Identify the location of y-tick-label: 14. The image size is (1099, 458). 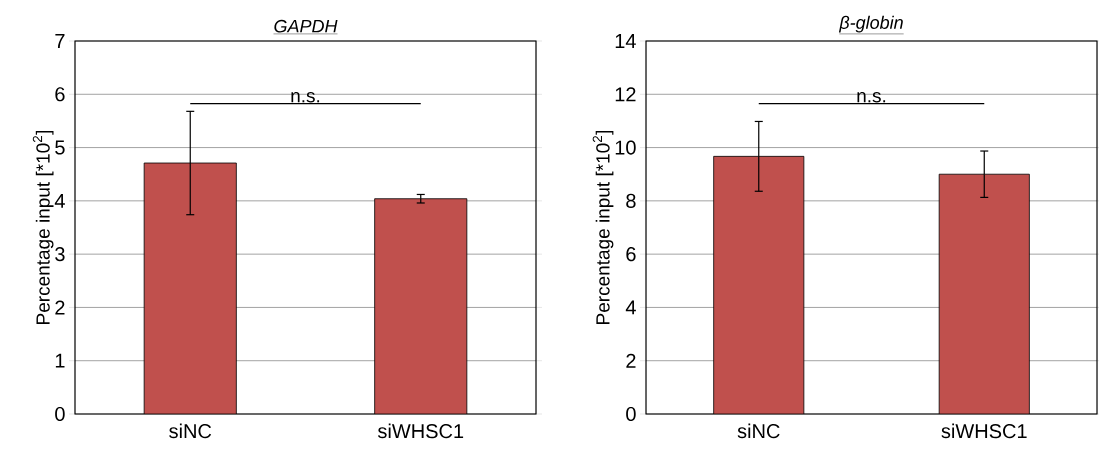
(625, 41).